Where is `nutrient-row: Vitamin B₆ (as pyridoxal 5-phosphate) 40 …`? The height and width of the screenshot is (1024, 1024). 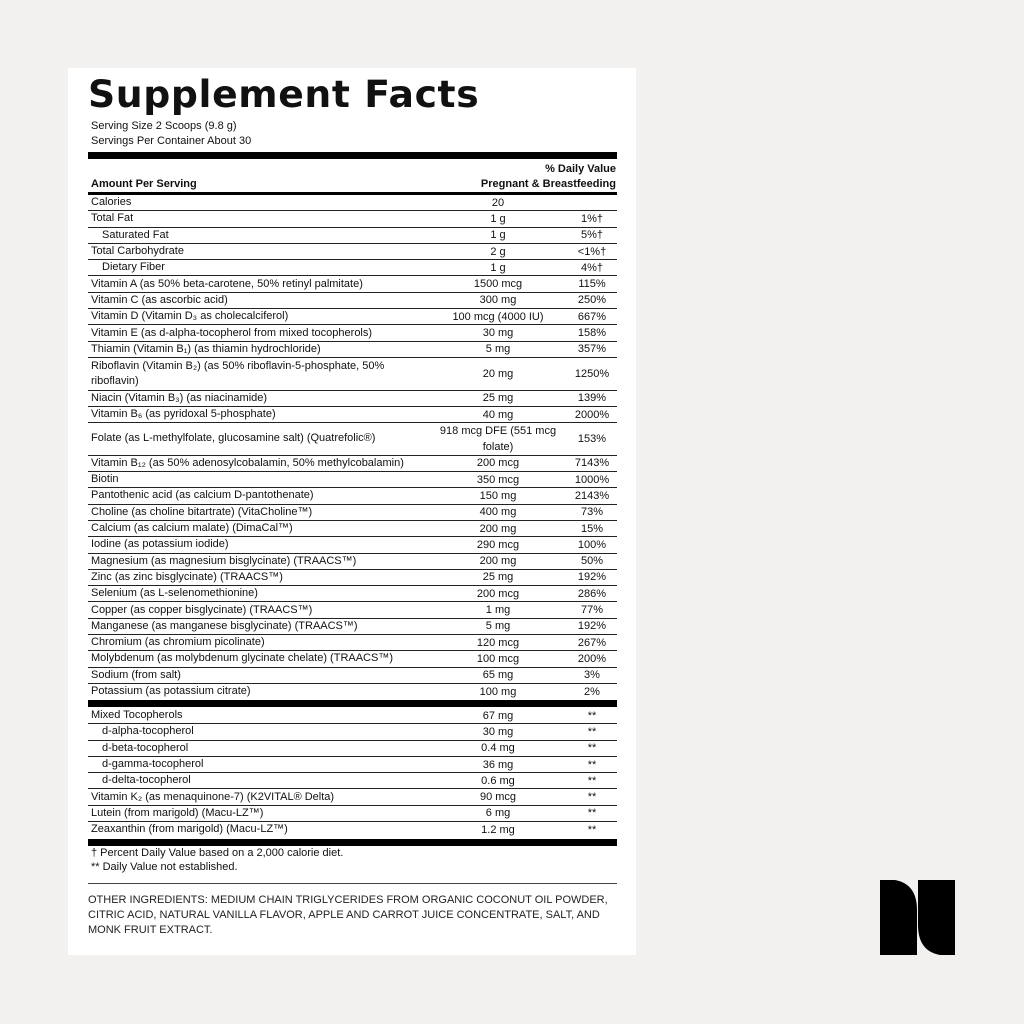 nutrient-row: Vitamin B₆ (as pyridoxal 5-phosphate) 40 … is located at coordinates (352, 415).